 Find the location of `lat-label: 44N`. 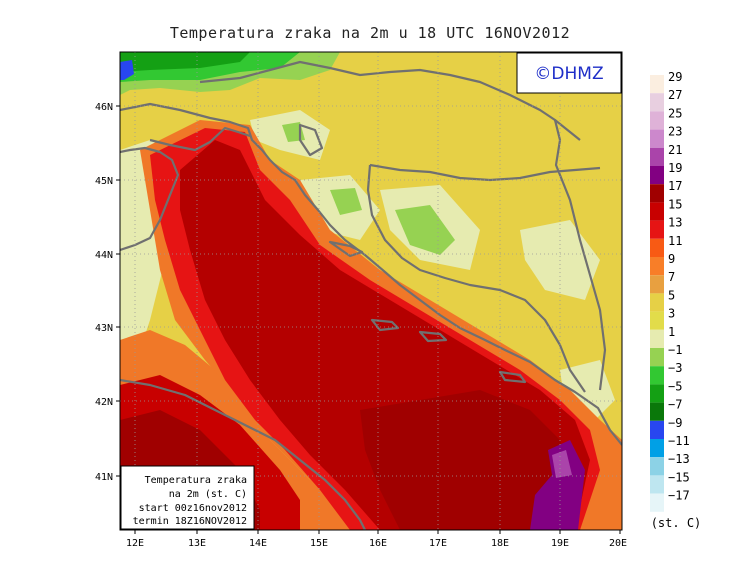

lat-label: 44N is located at coordinates (104, 255).